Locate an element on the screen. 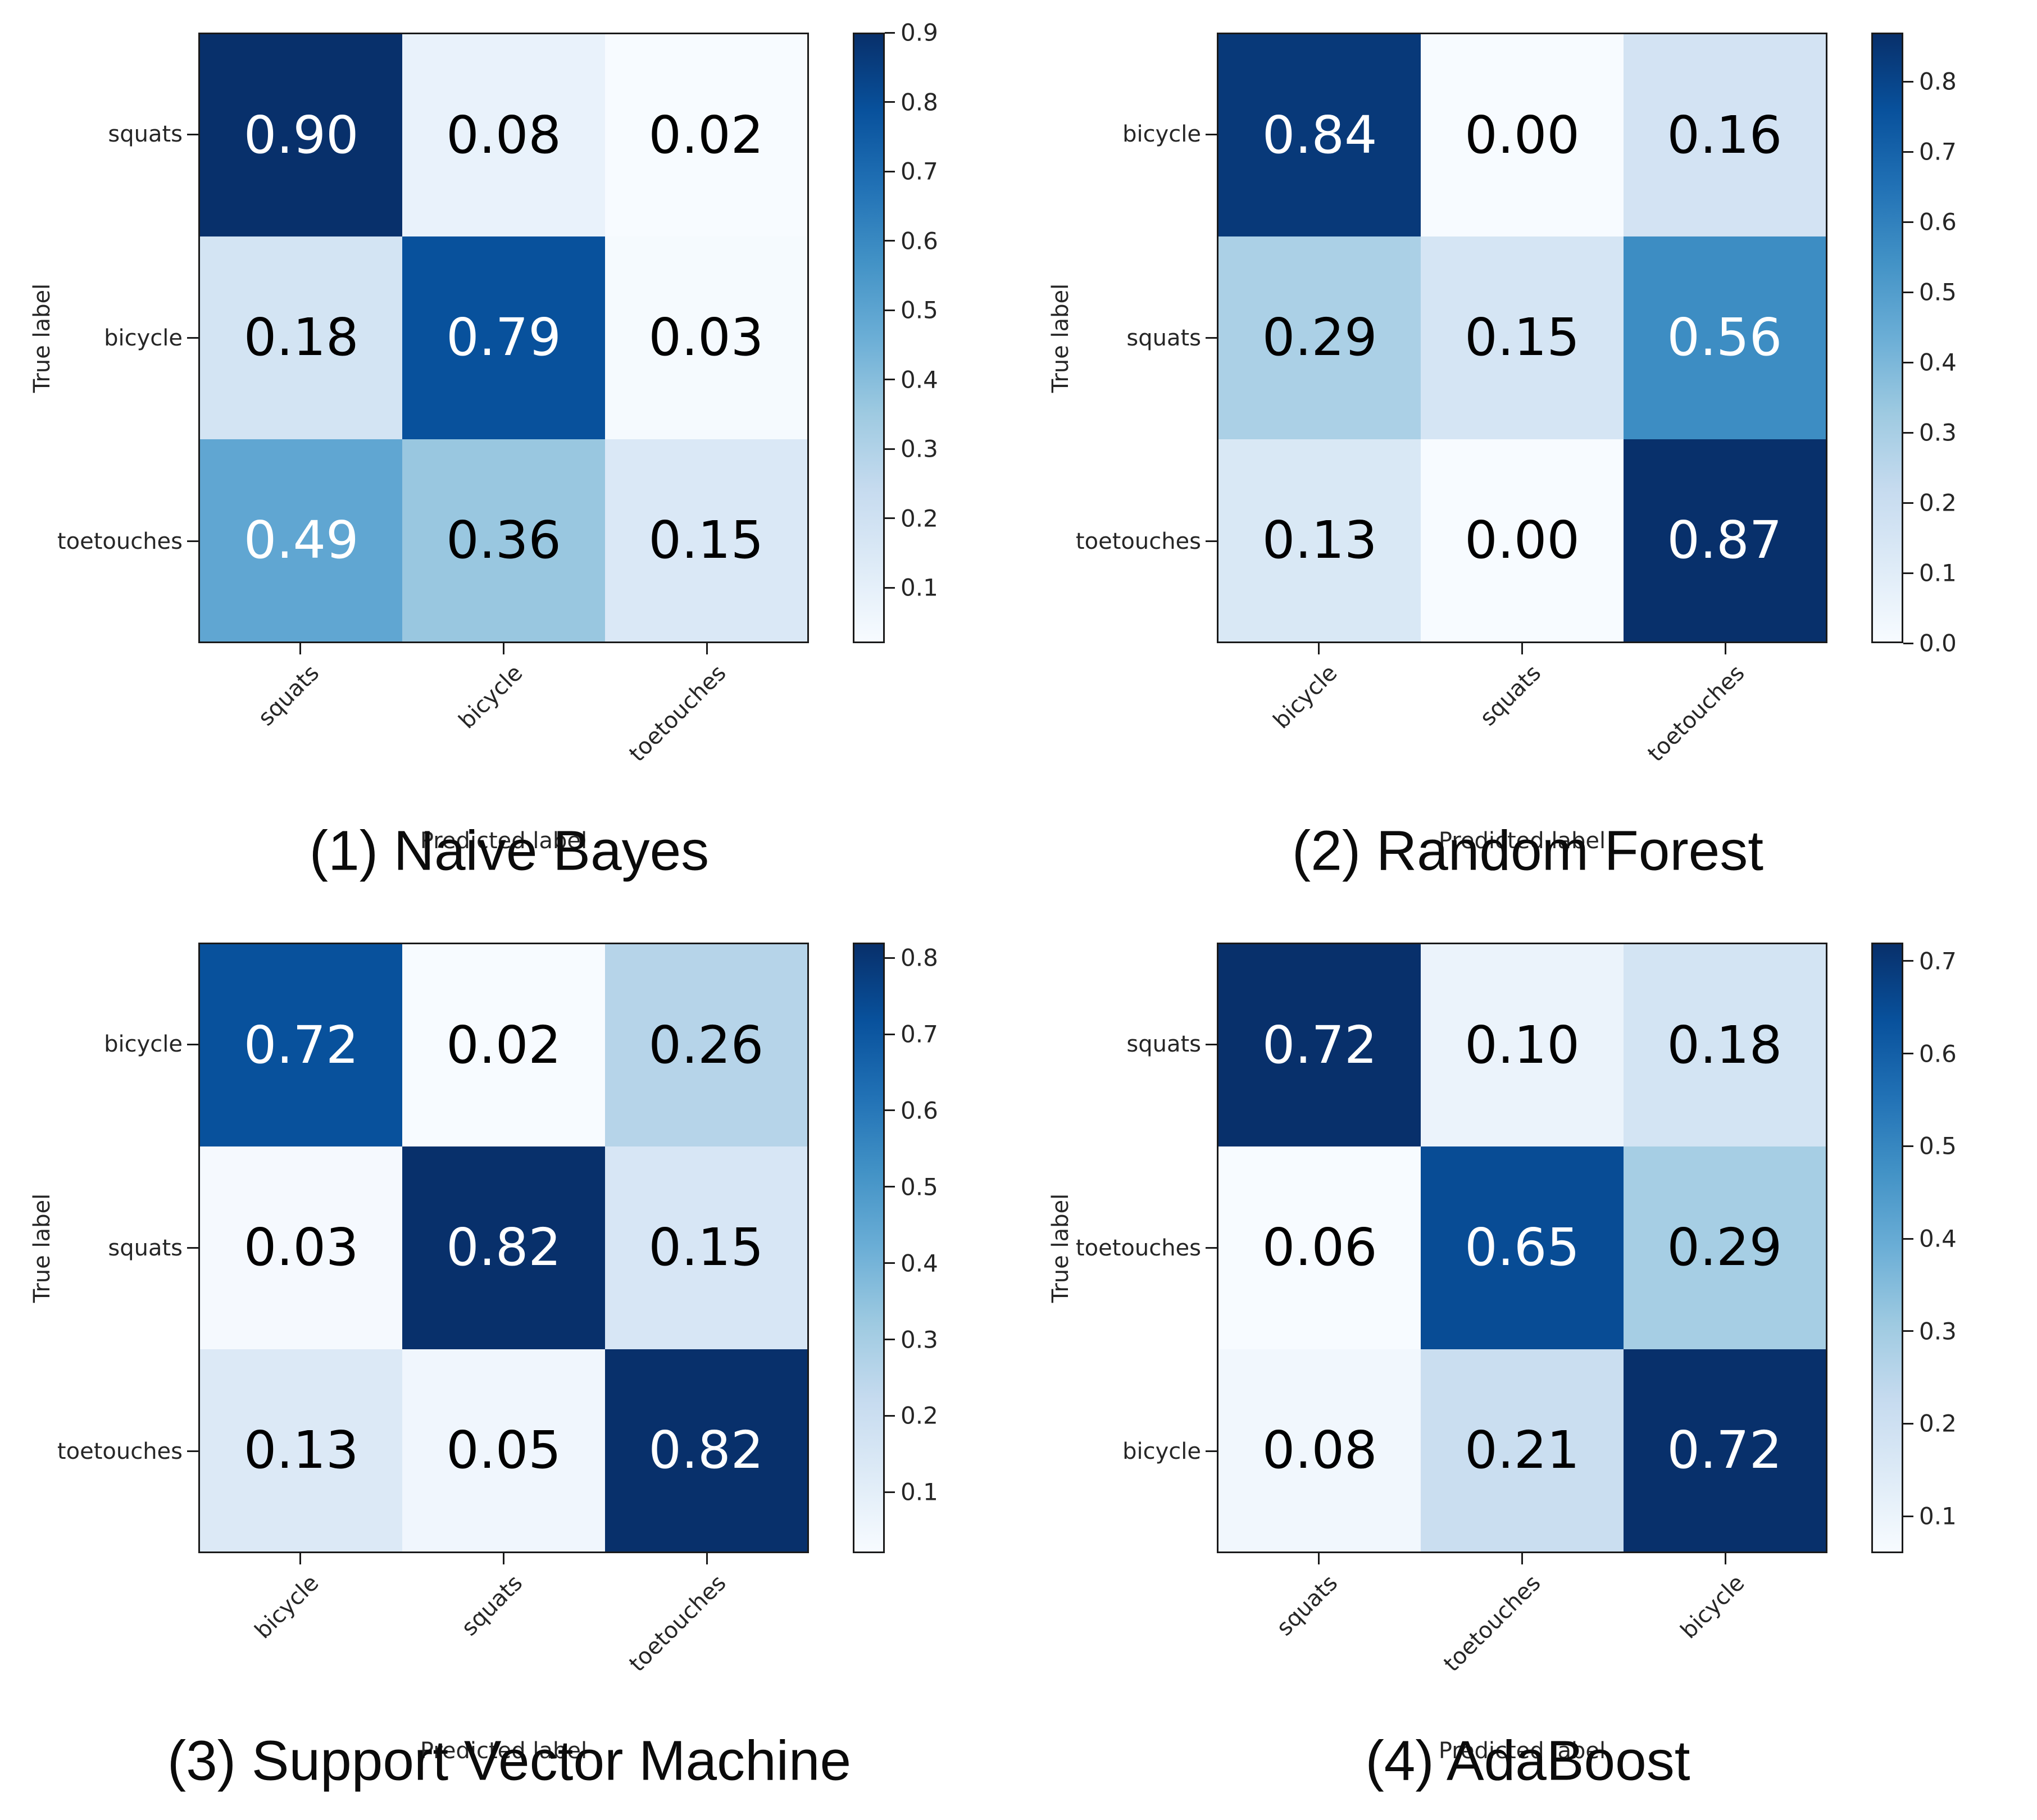 Image resolution: width=2037 pixels, height=1820 pixels. heatmap-cell: 0.00 is located at coordinates (1522, 540).